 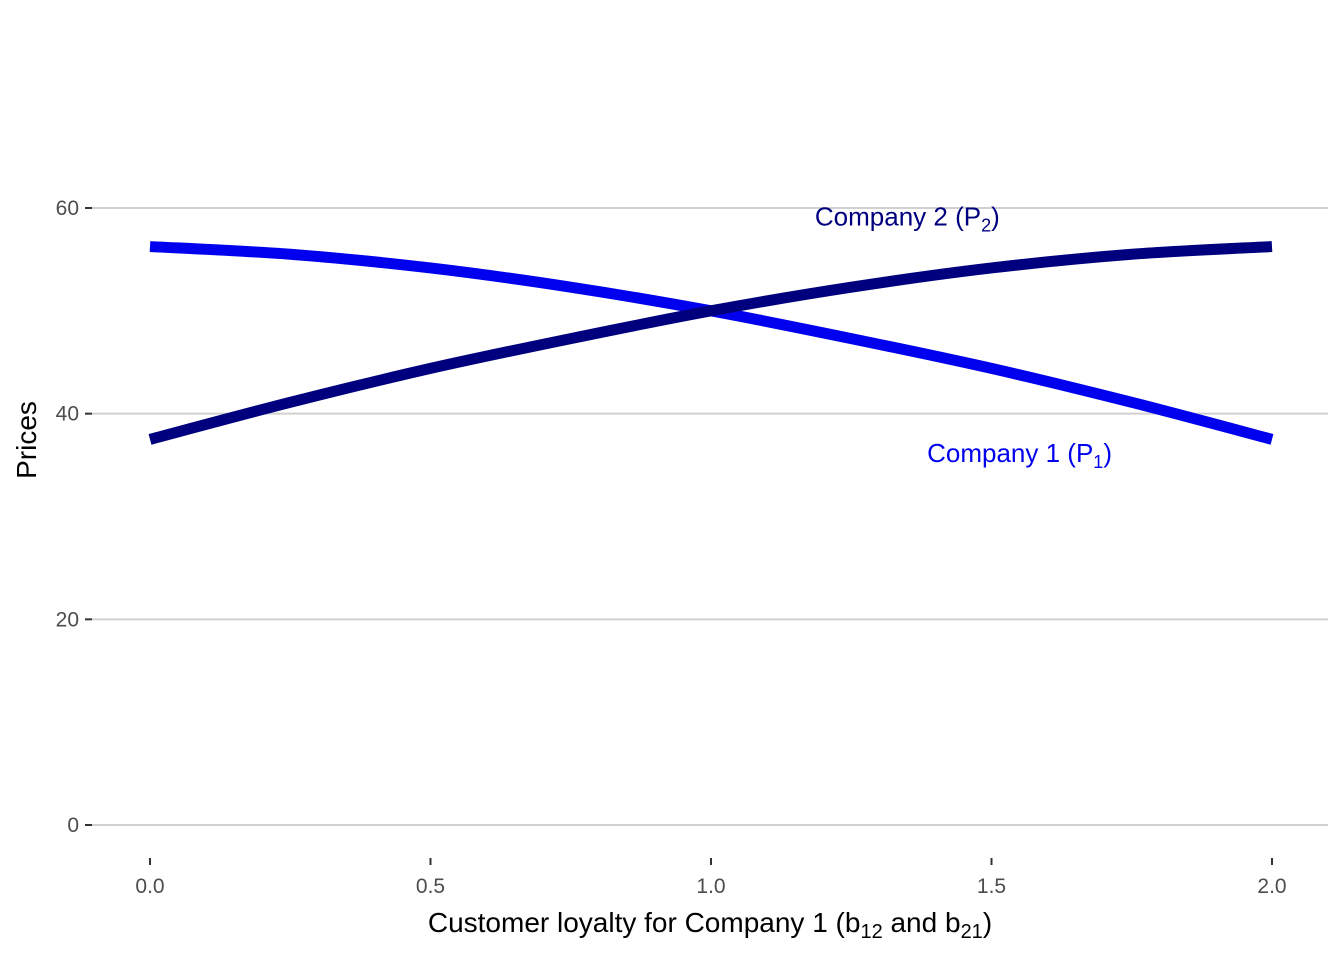 What do you see at coordinates (871, 932) in the screenshot?
I see `x-axis-title-sub1: 12` at bounding box center [871, 932].